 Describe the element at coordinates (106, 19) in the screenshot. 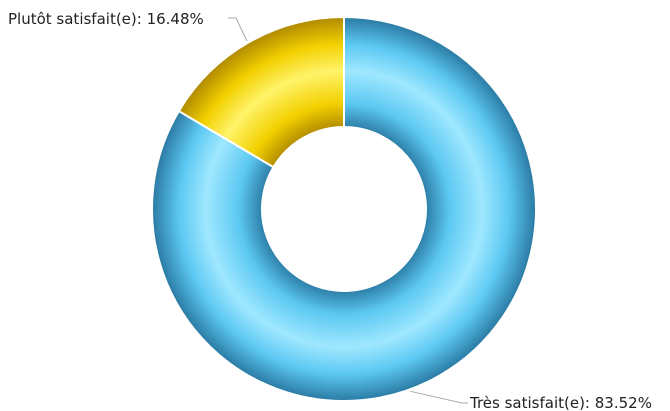

I see `slice-label-2: Plutôt satisfait(e): 16.48%` at that location.